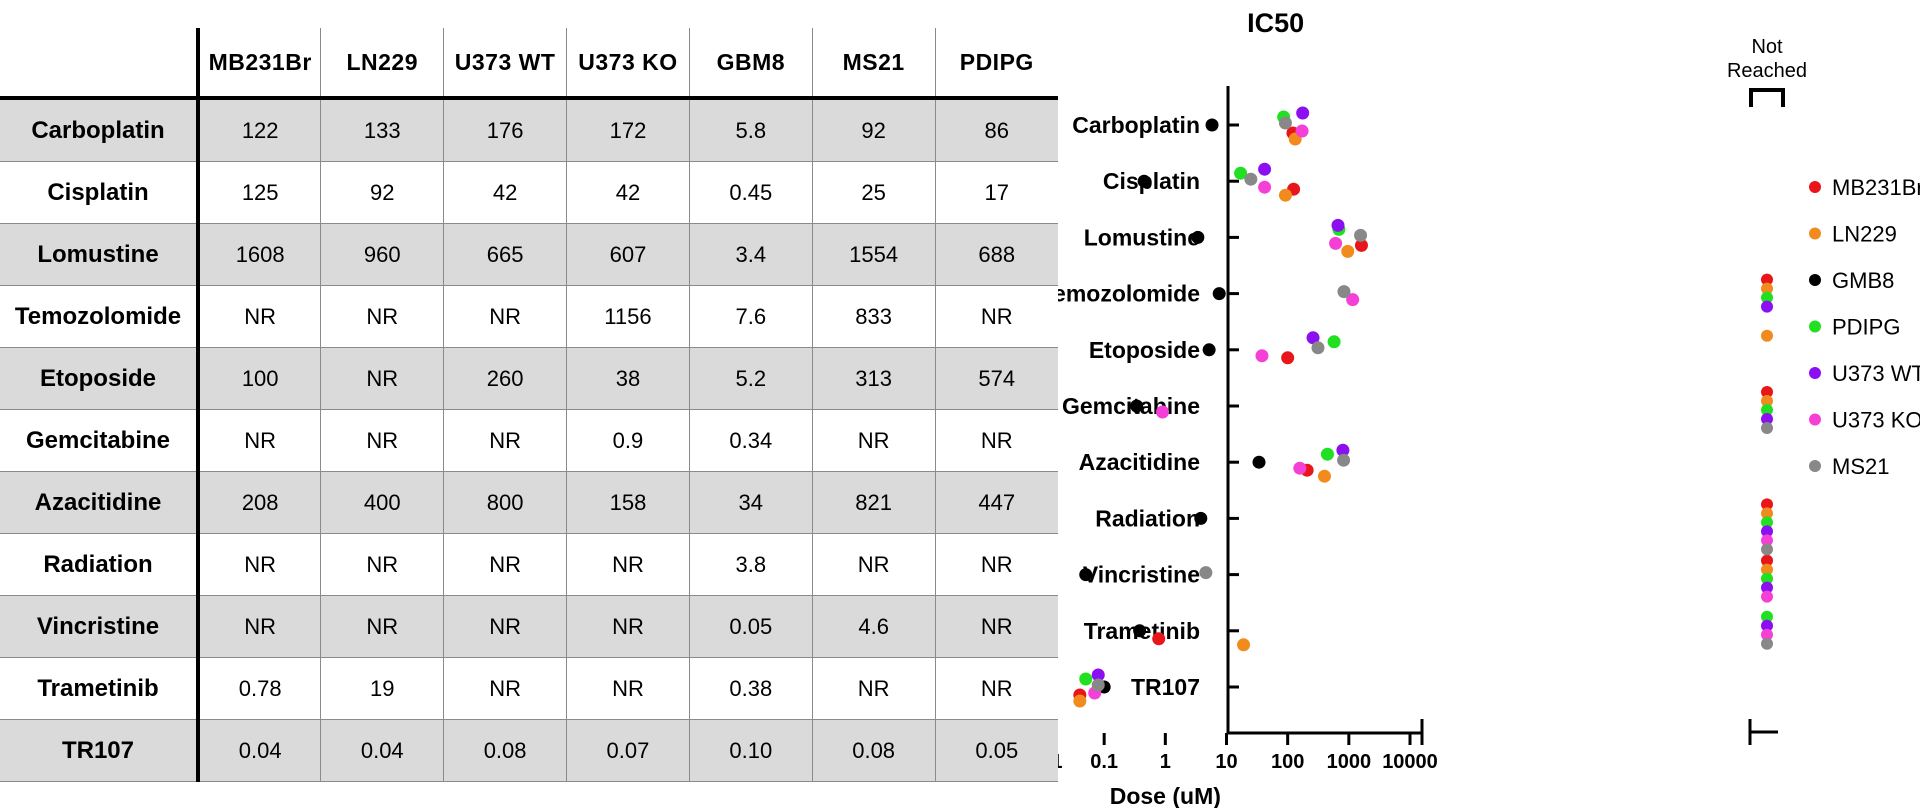 The width and height of the screenshot is (1920, 808). What do you see at coordinates (99, 688) in the screenshot?
I see `row-header-drug: Trametinib` at bounding box center [99, 688].